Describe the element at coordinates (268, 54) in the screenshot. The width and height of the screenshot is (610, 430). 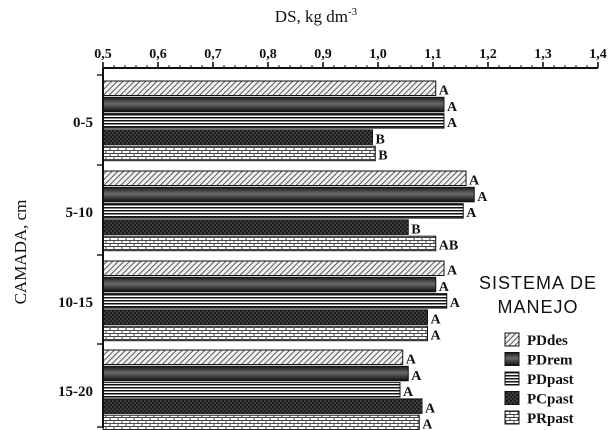
I see `x-tick-label: 0,8` at that location.